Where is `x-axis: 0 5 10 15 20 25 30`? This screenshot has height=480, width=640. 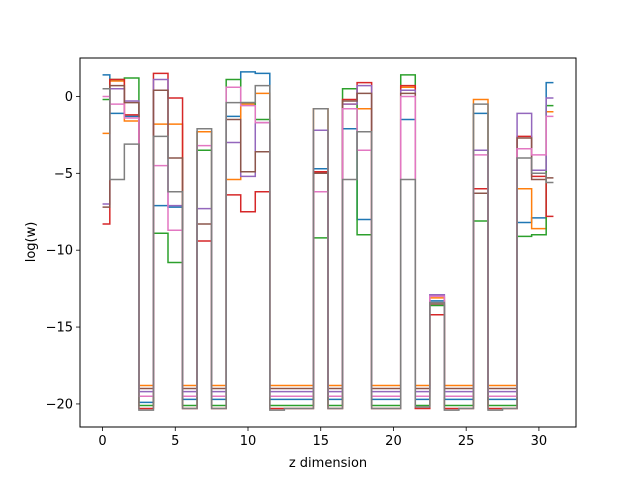 x-axis: 0 5 10 15 20 25 30 is located at coordinates (322, 438).